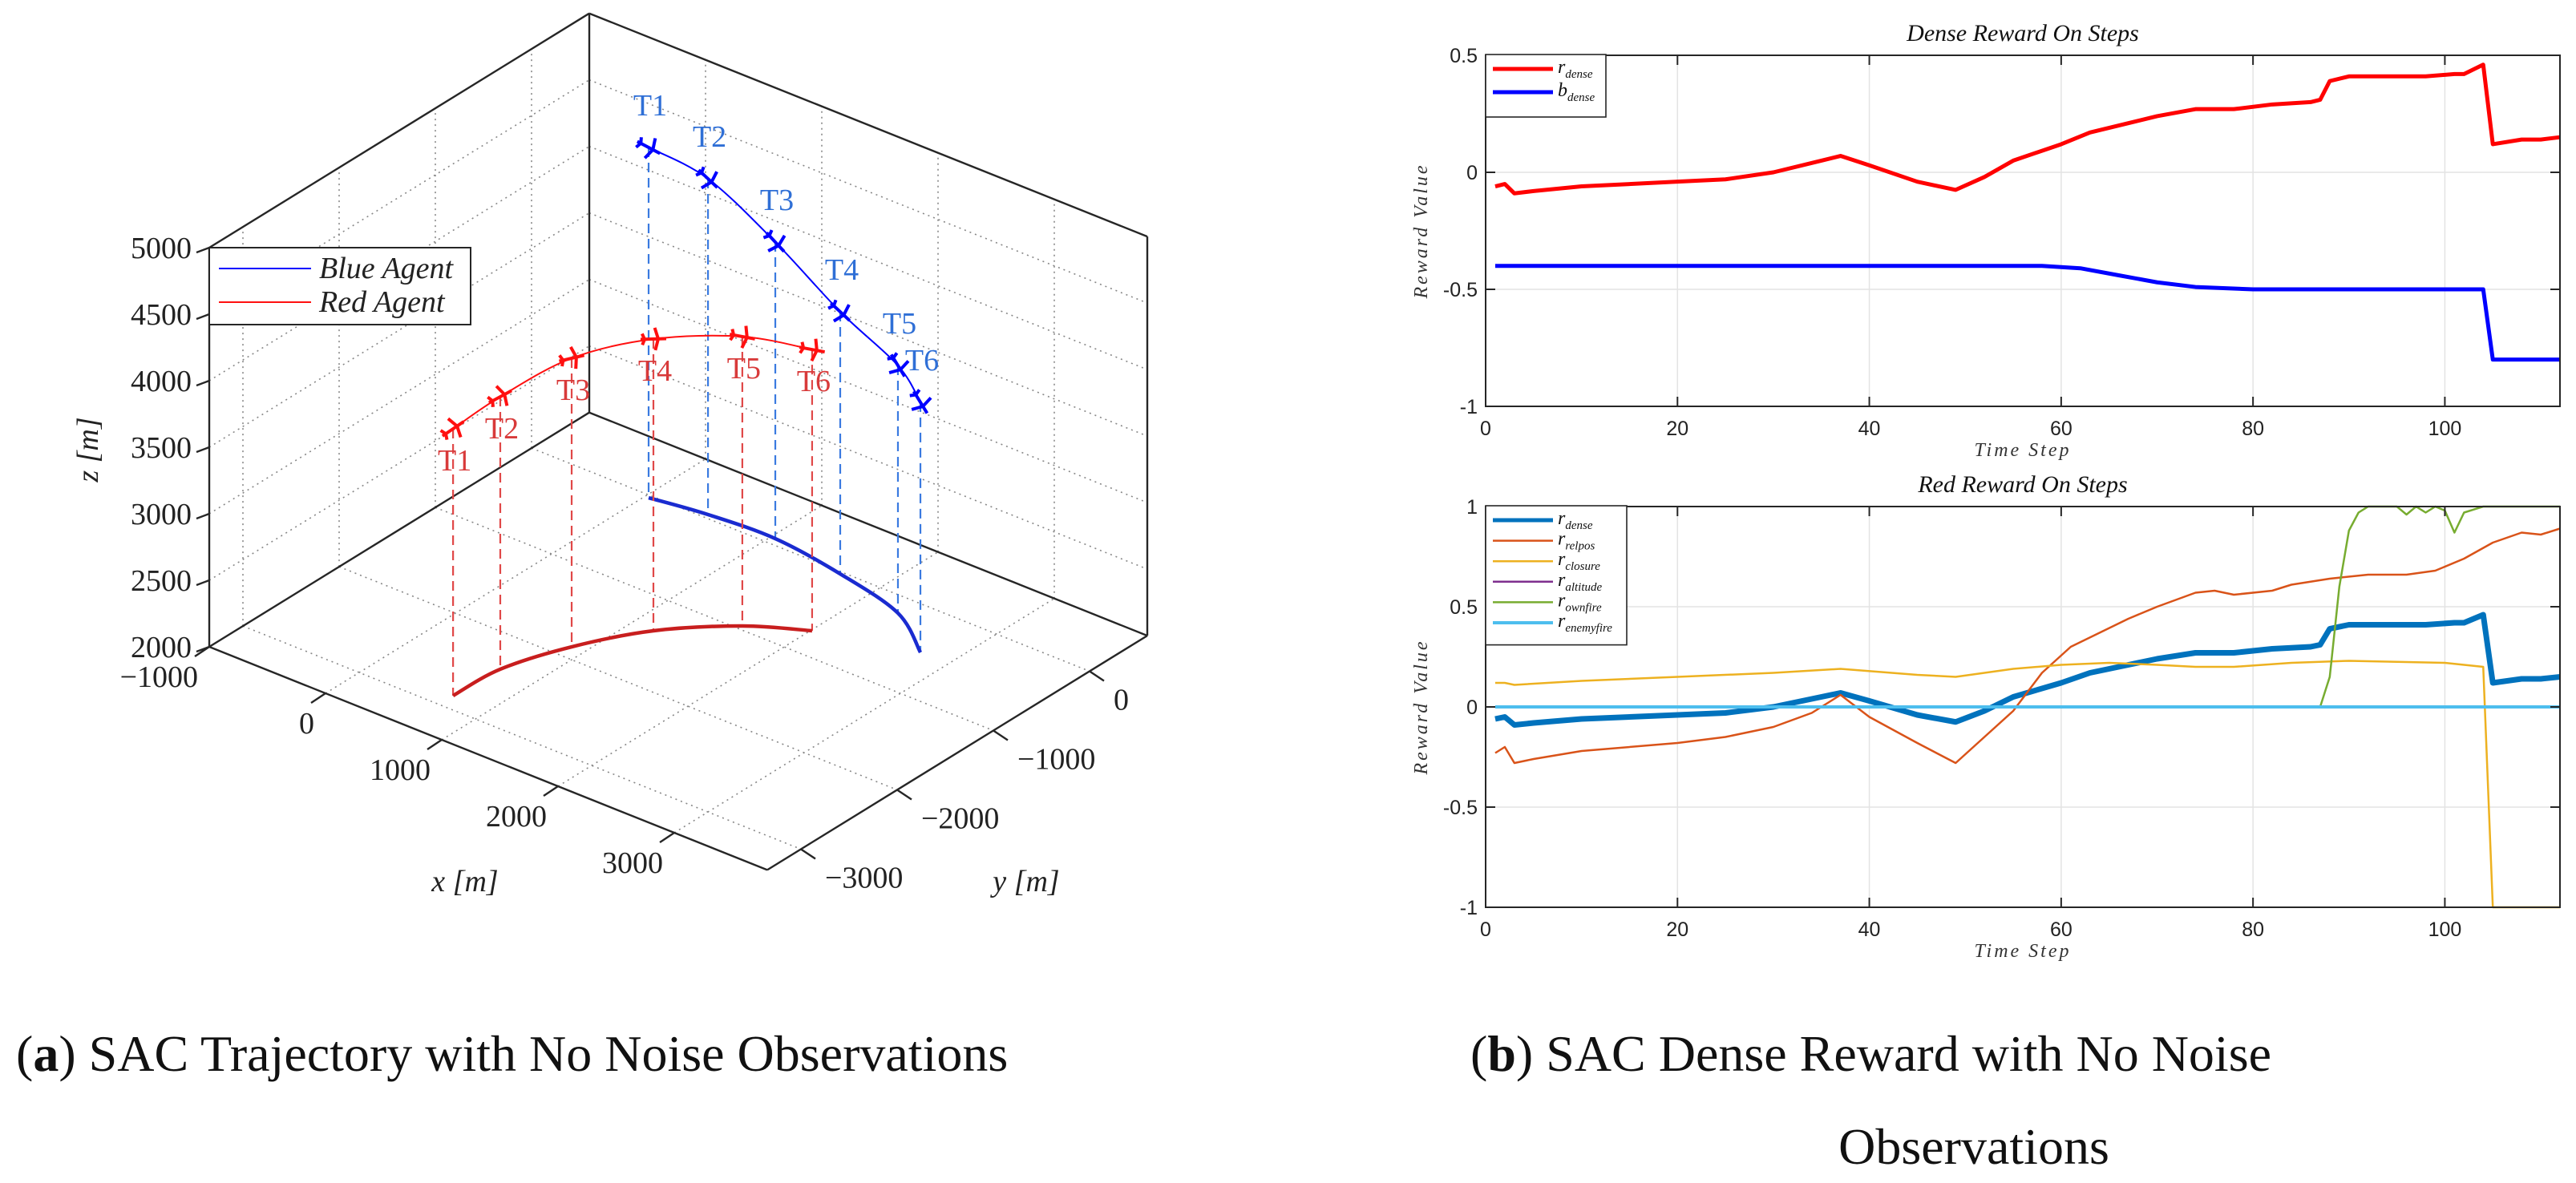 Image resolution: width=2576 pixels, height=1183 pixels. Describe the element at coordinates (2022, 33) in the screenshot. I see `chart-title: Dense Reward On Steps` at that location.